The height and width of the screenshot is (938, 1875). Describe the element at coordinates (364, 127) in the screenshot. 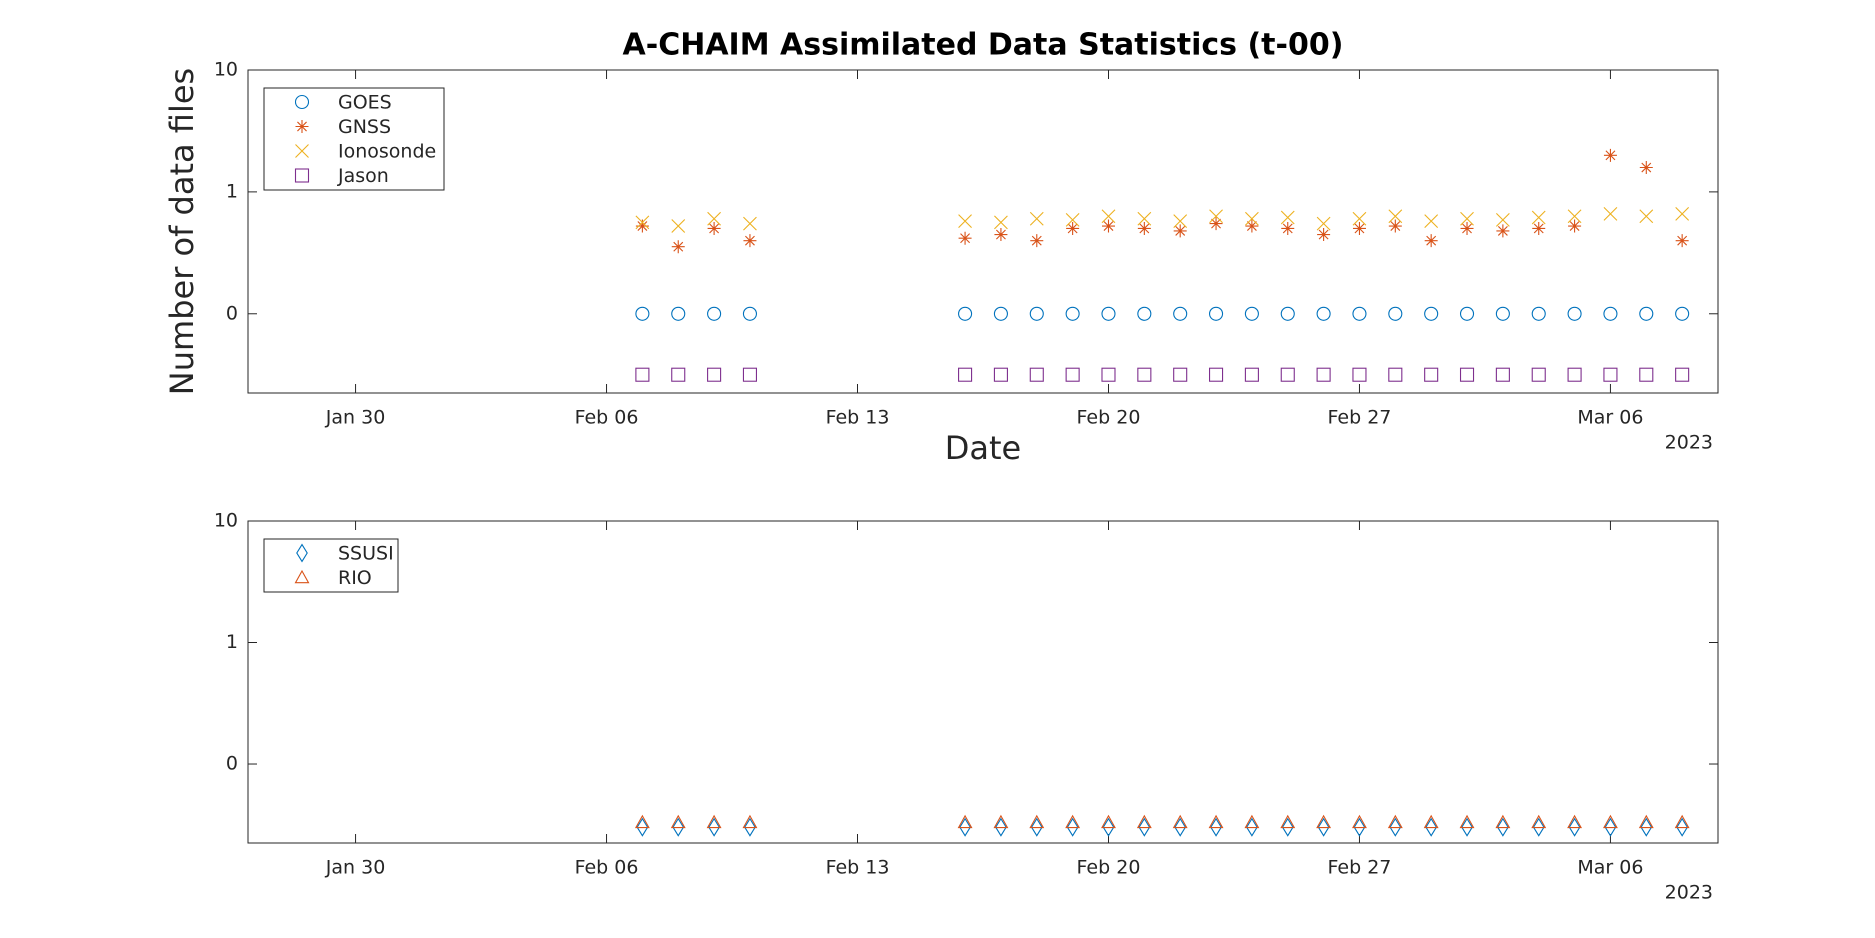

I see `legend-label: GNSS` at that location.